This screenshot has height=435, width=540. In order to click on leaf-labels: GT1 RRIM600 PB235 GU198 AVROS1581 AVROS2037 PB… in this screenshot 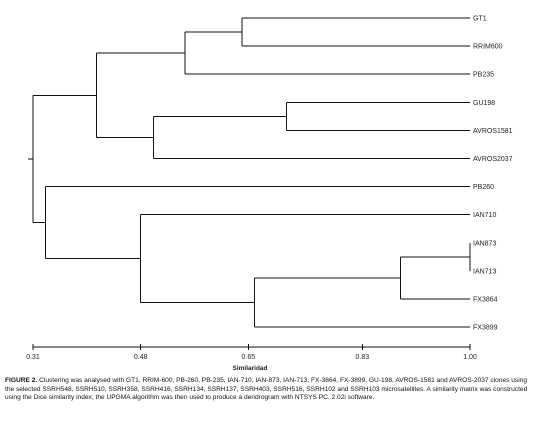, I will do `click(493, 174)`.